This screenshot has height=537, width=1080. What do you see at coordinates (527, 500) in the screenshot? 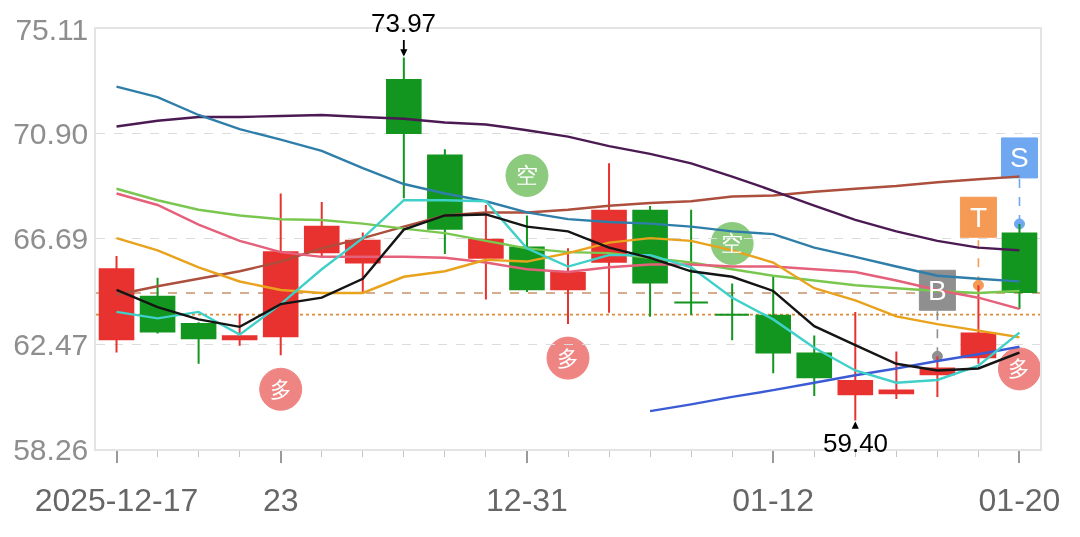
I see `x-tick-label: 12-31` at bounding box center [527, 500].